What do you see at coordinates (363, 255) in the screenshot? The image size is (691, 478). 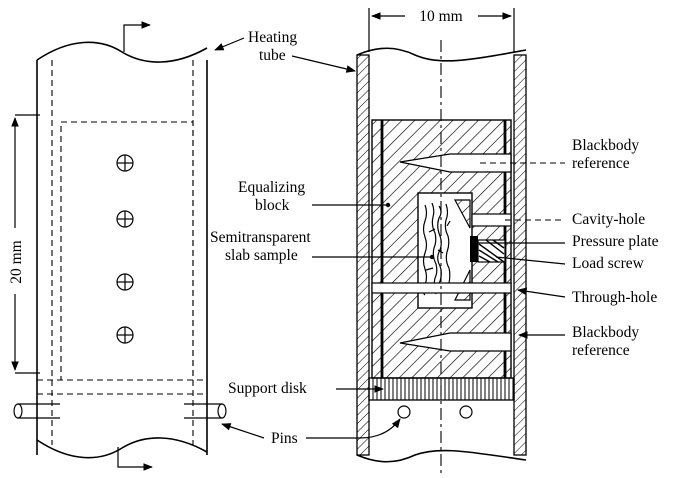 I see `tube-wall-left` at bounding box center [363, 255].